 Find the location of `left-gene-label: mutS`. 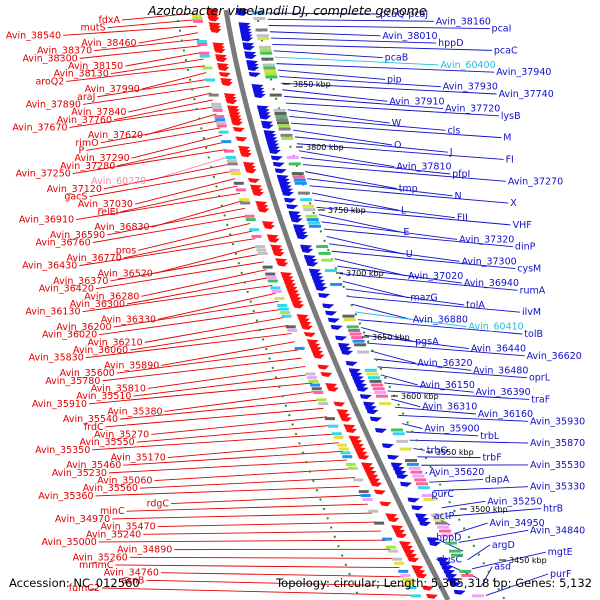

left-gene-label: mutS is located at coordinates (93, 28).